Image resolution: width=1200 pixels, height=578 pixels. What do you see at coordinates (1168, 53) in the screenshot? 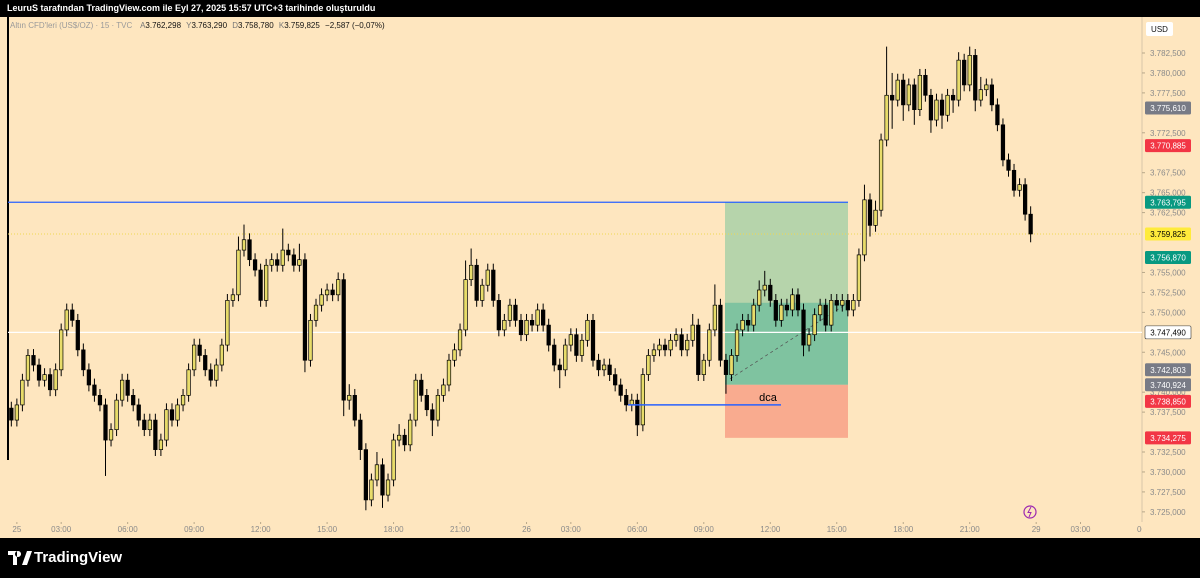
I see `y-tick-label: 3.782,500` at bounding box center [1168, 53].